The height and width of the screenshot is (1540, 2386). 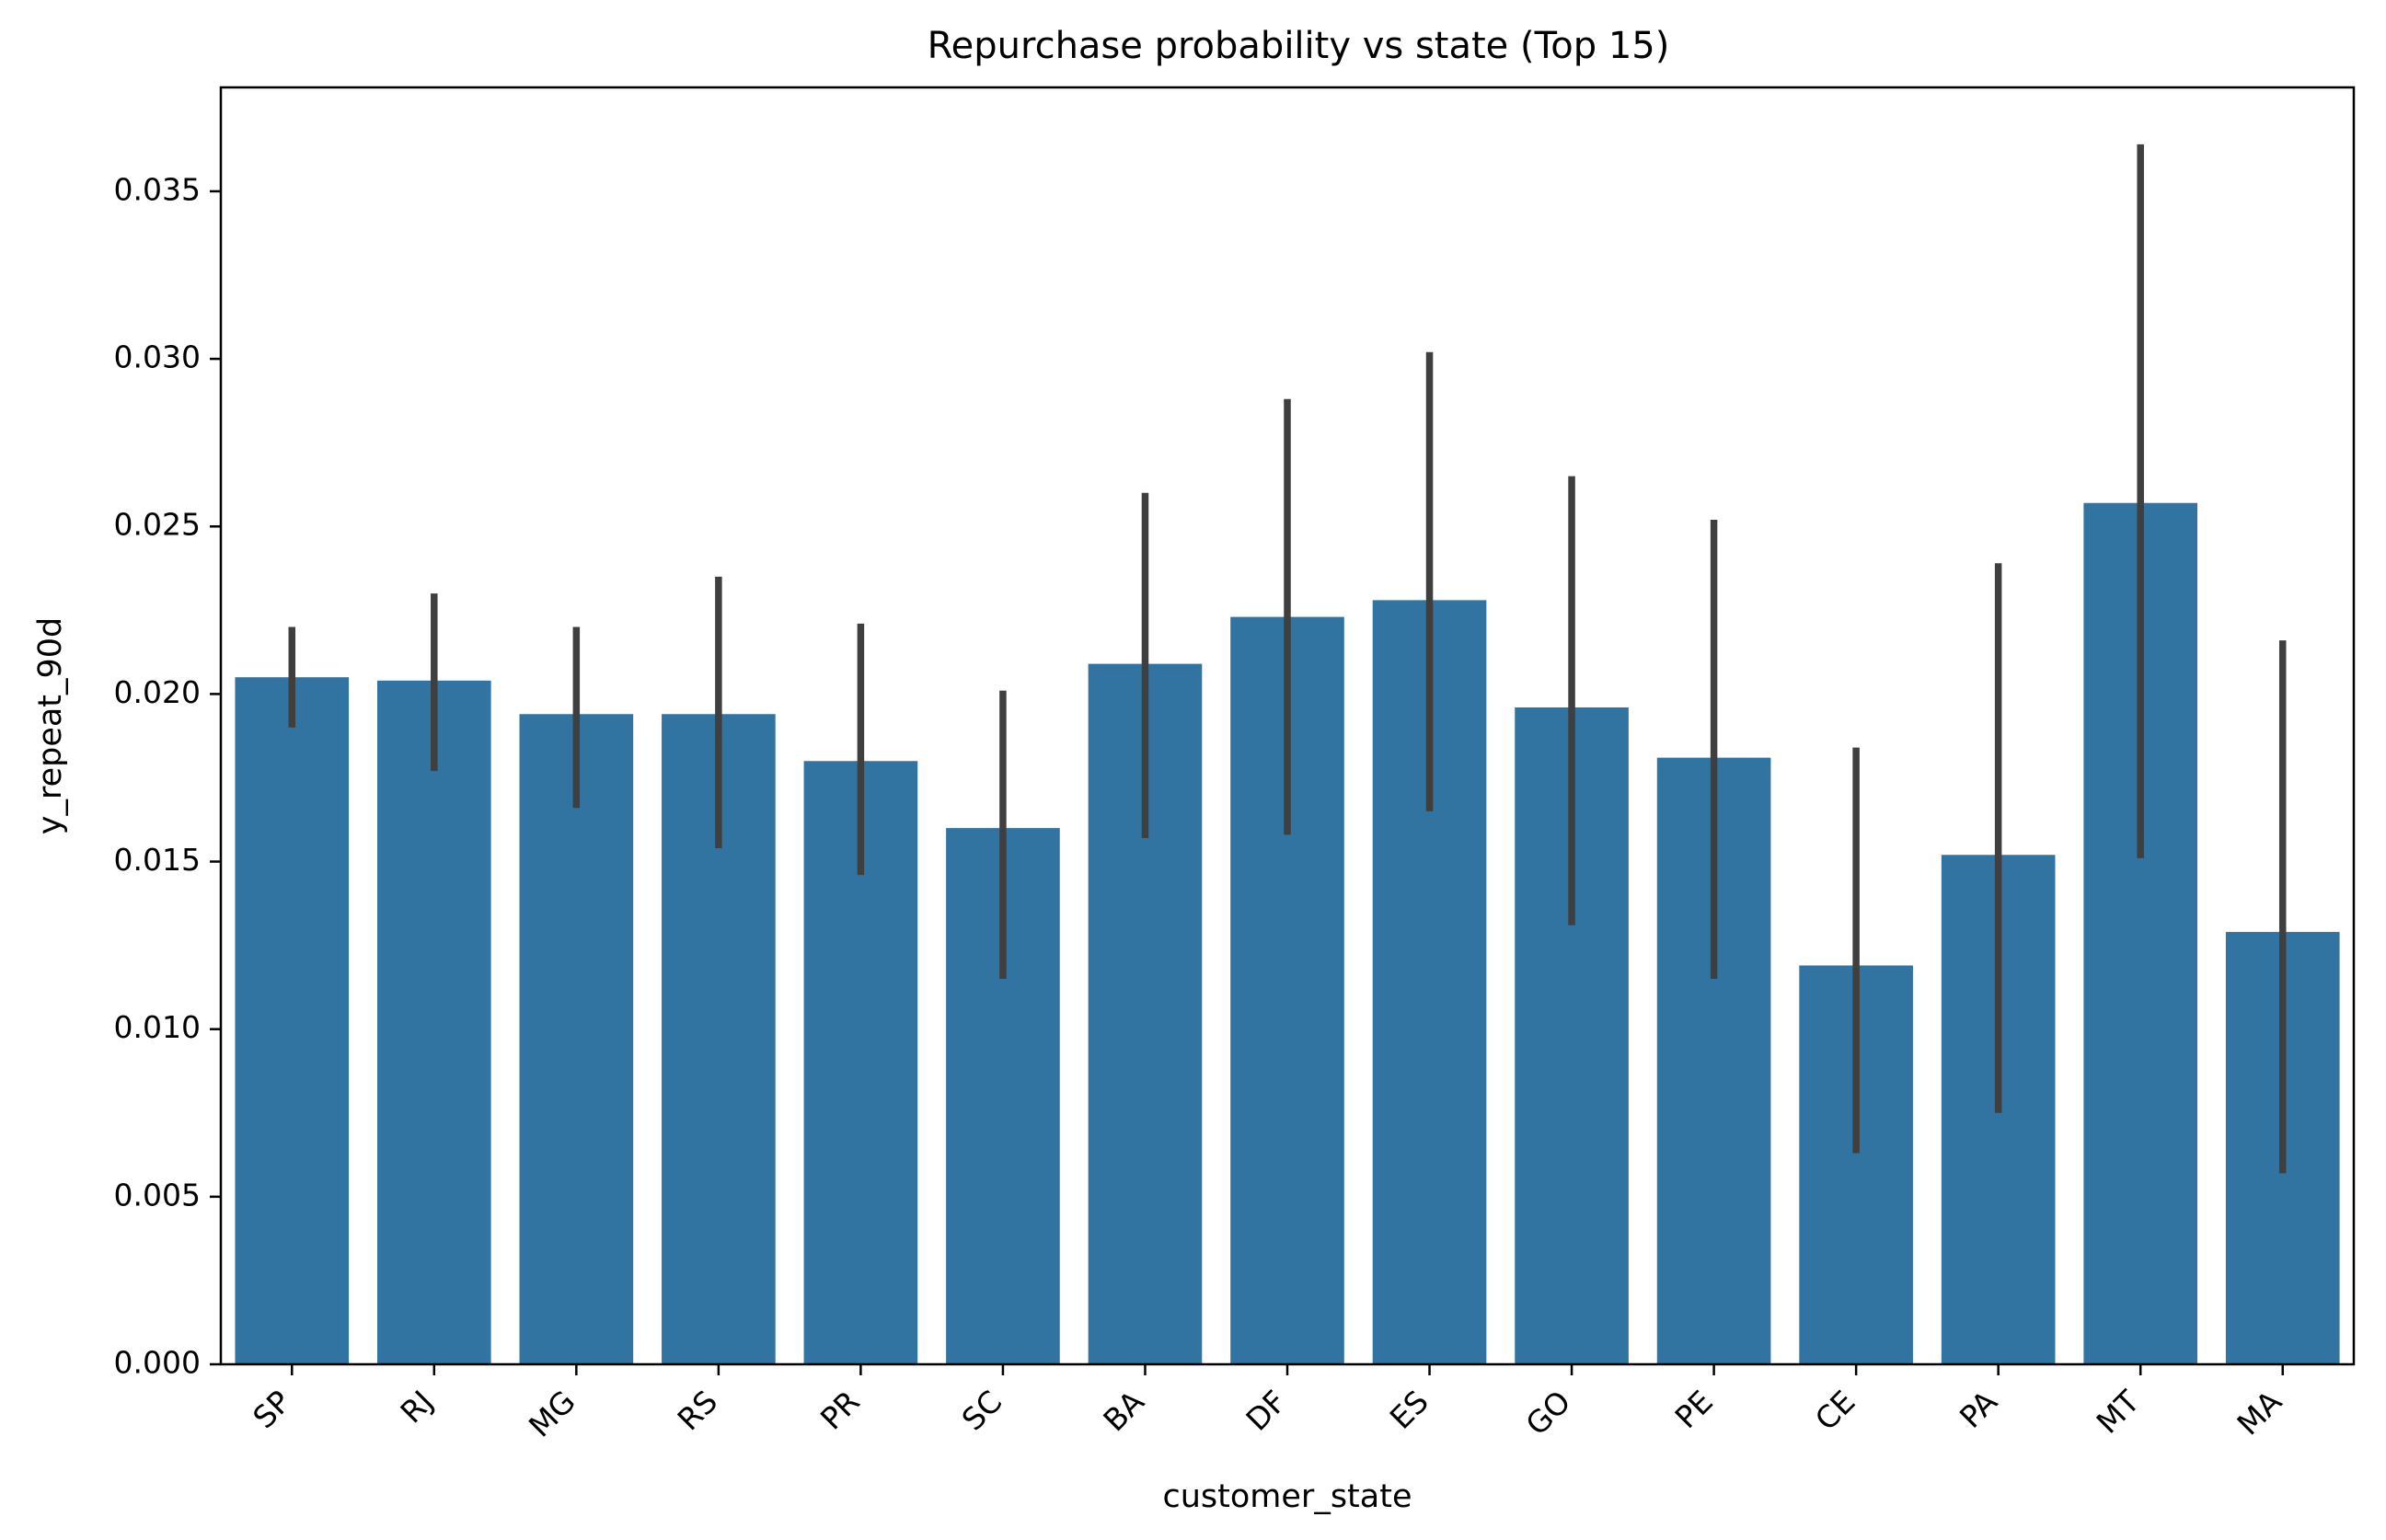 I want to click on chart-title: Repurchase probability vs state (Top 15), so click(x=1299, y=46).